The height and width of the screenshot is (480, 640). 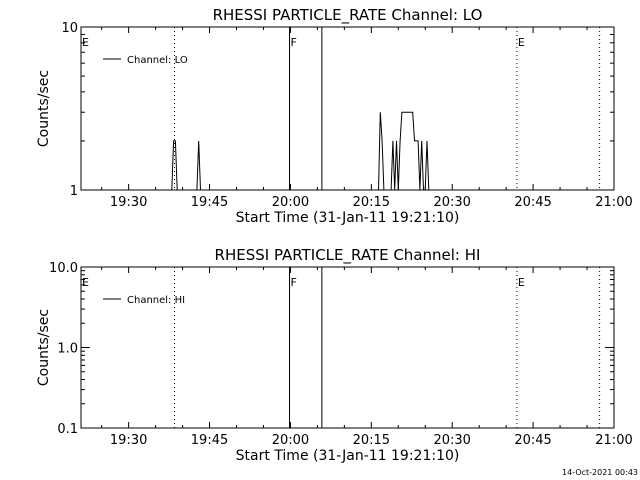 I want to click on legend-entry: Channel: LO, so click(x=157, y=60).